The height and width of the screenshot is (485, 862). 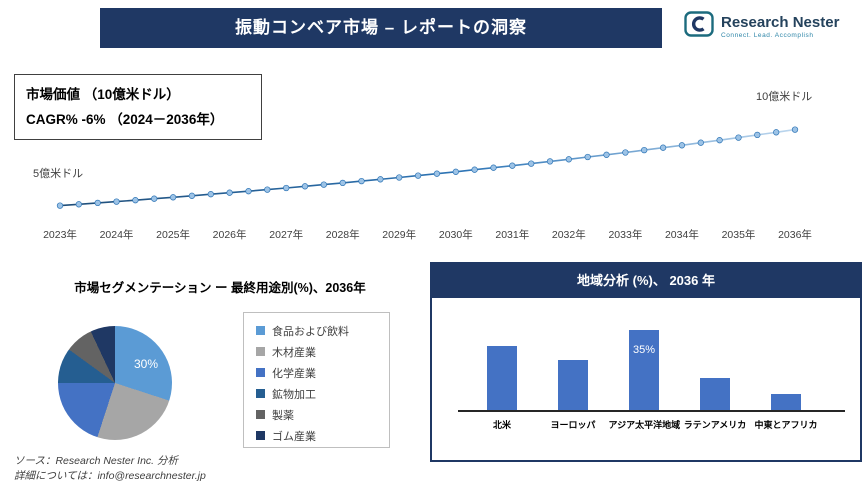 I want to click on x-axis-tick-label: 2023年, so click(x=60, y=234).